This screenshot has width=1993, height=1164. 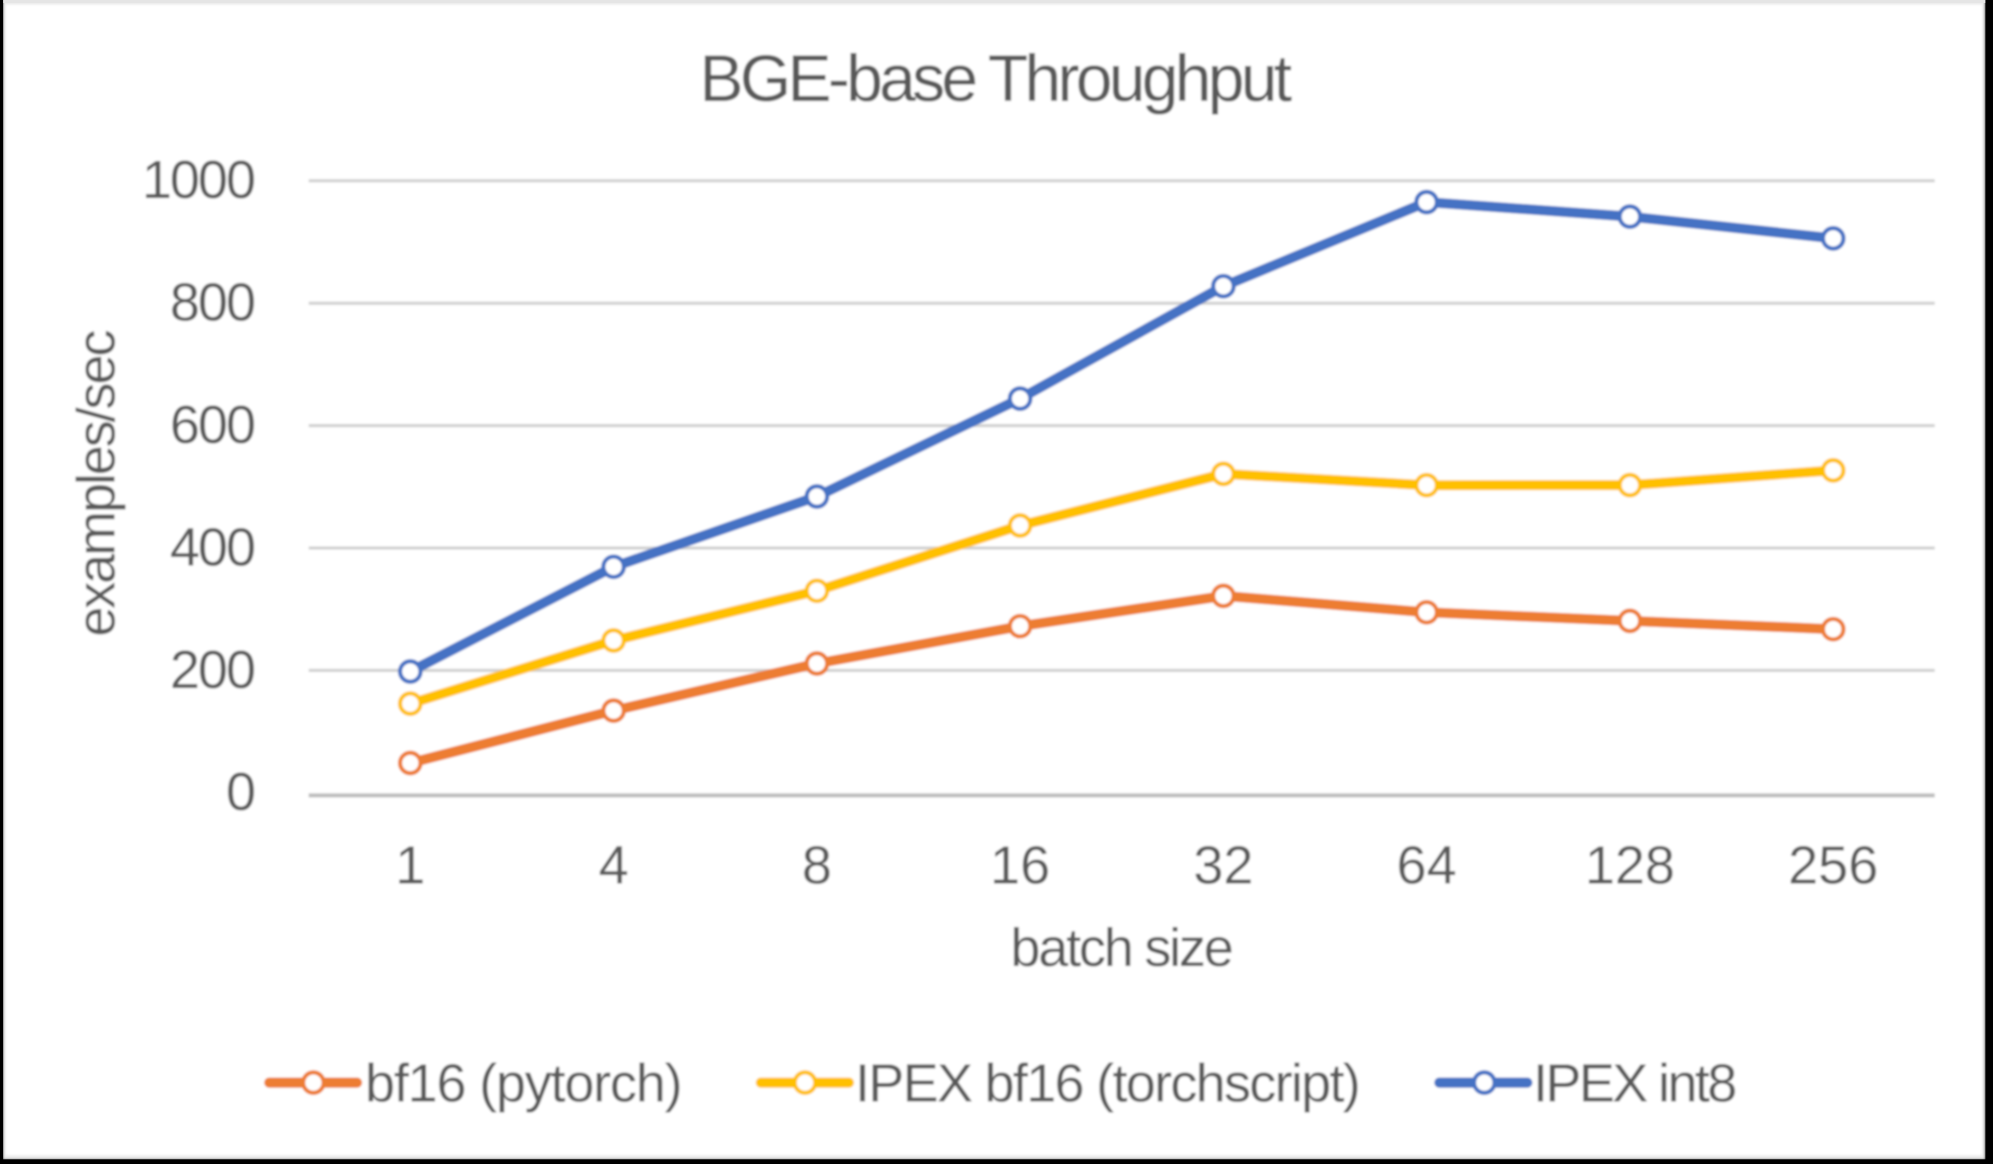 What do you see at coordinates (212, 303) in the screenshot?
I see `svg-text: 800` at bounding box center [212, 303].